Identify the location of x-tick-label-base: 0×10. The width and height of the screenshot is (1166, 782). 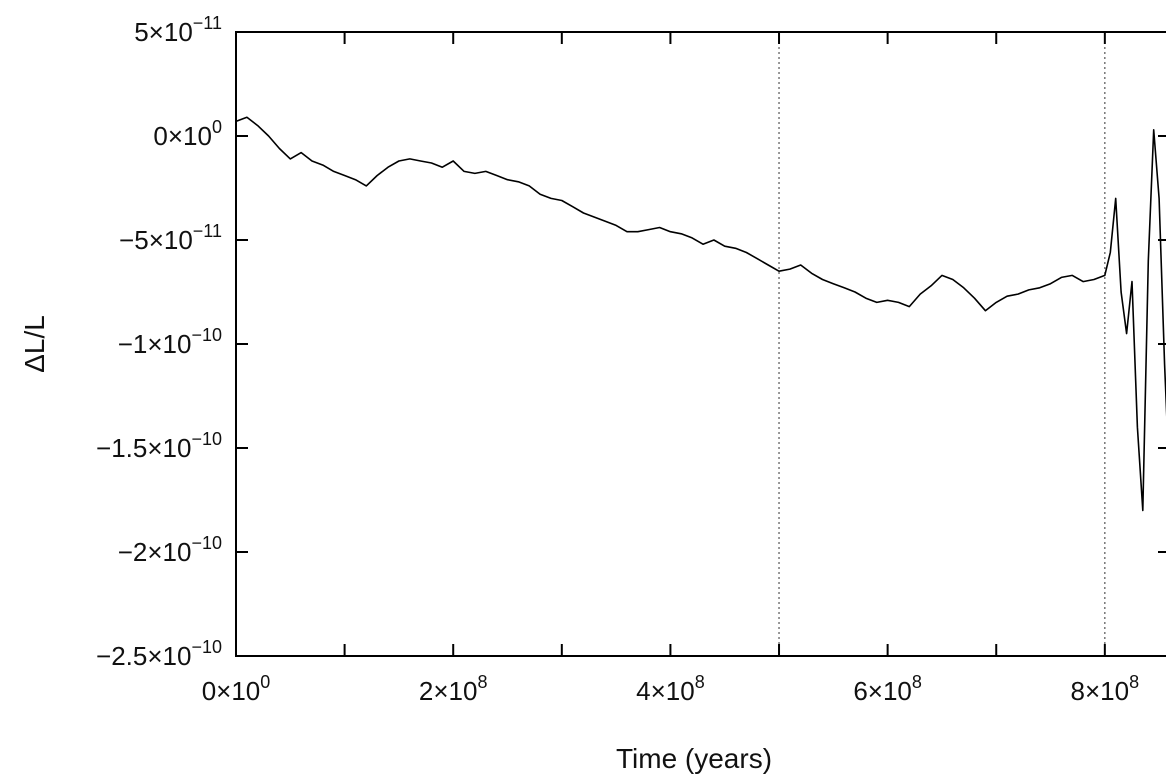
(231, 691).